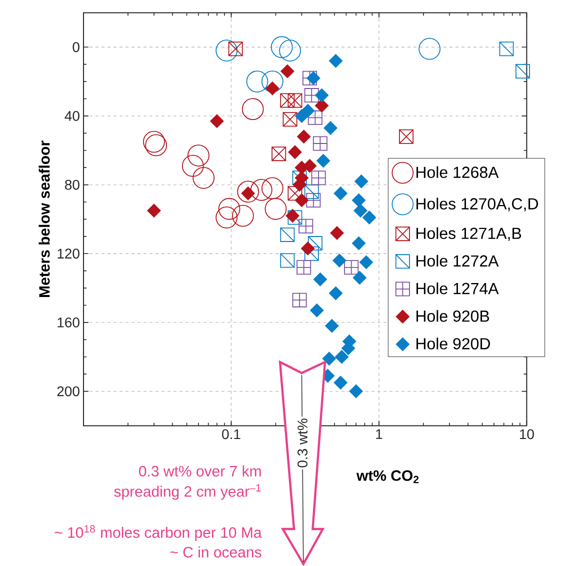 This screenshot has width=586, height=566. I want to click on y-axis-title: Meters below seafloor, so click(44, 218).